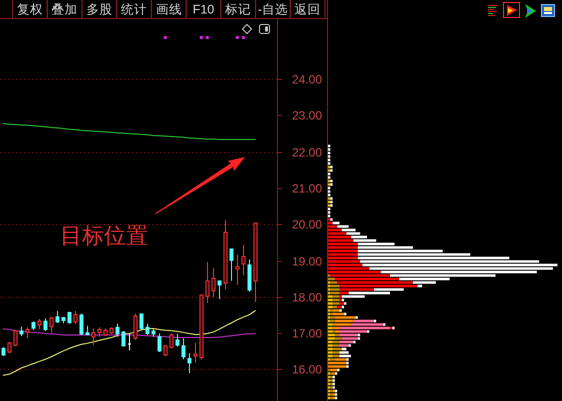 This screenshot has width=562, height=401. What do you see at coordinates (307, 189) in the screenshot?
I see `y-tick-label: 21.00` at bounding box center [307, 189].